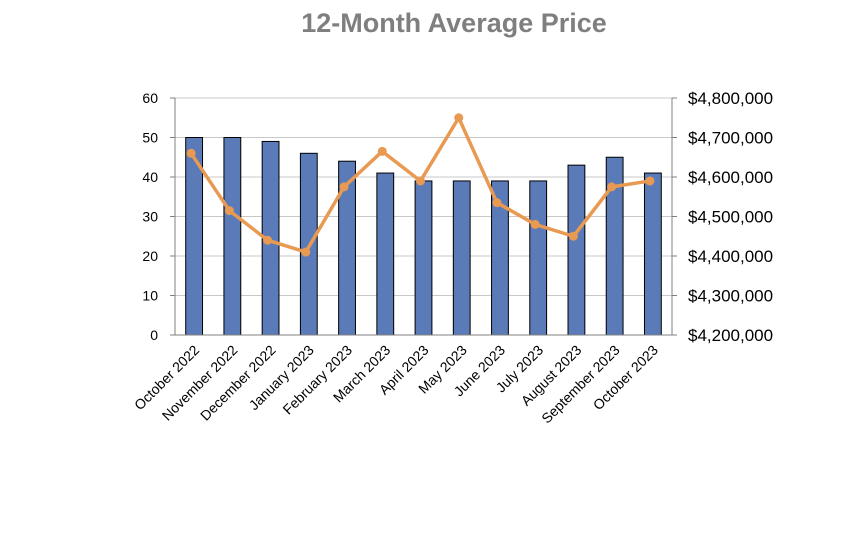  What do you see at coordinates (150, 296) in the screenshot?
I see `y-tick-label: 10` at bounding box center [150, 296].